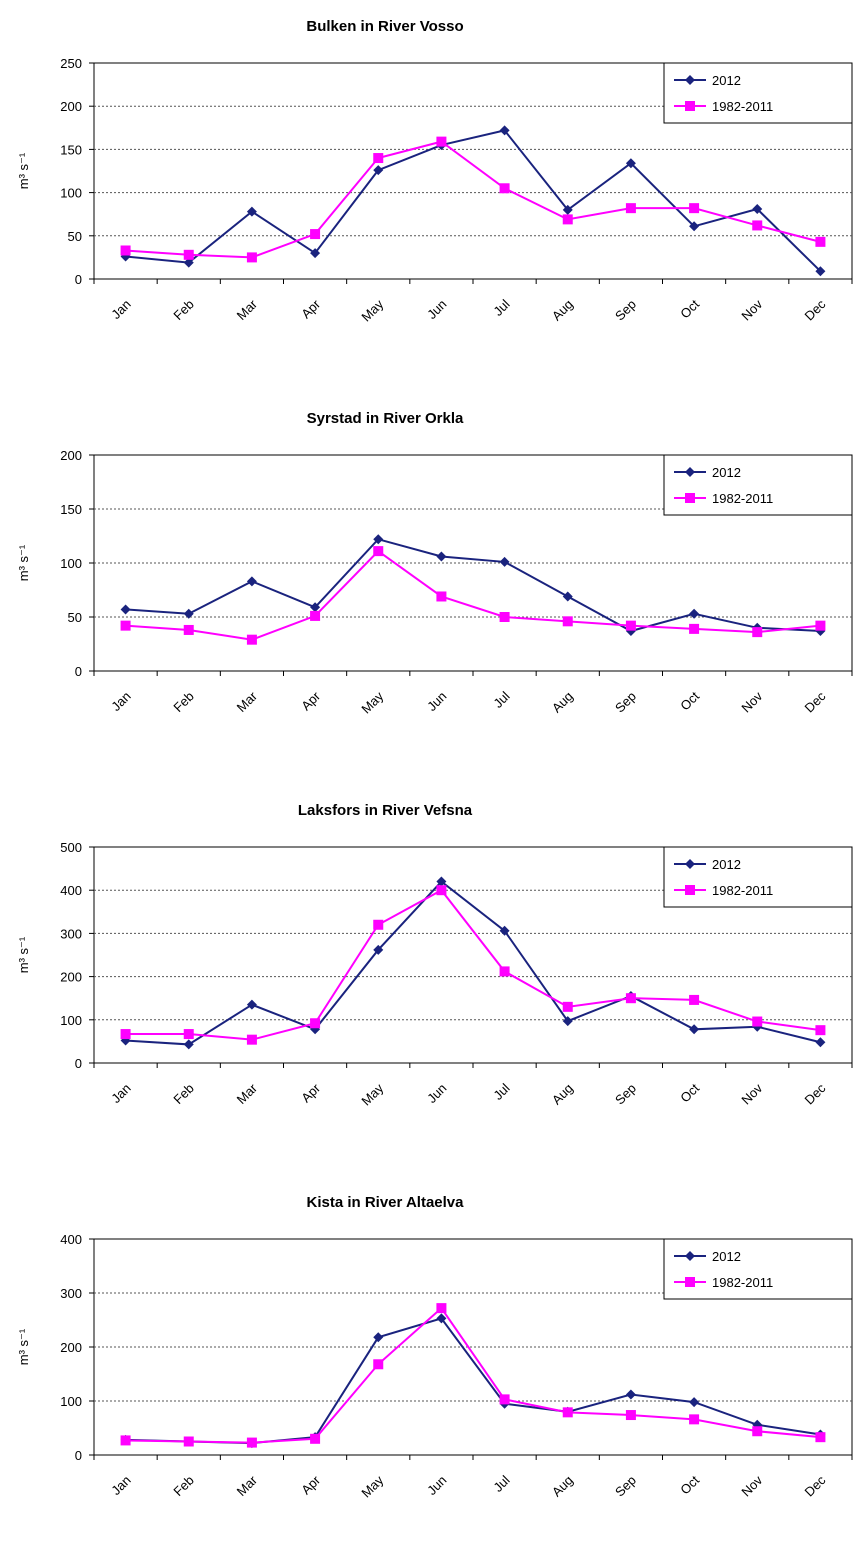 The width and height of the screenshot is (862, 1568). I want to click on y-tick-label: 150, so click(71, 149).